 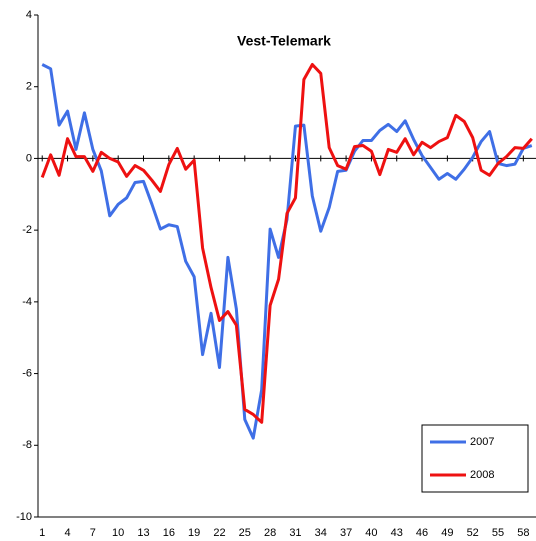 What do you see at coordinates (27, 445) in the screenshot?
I see `y-tick-label: -8` at bounding box center [27, 445].